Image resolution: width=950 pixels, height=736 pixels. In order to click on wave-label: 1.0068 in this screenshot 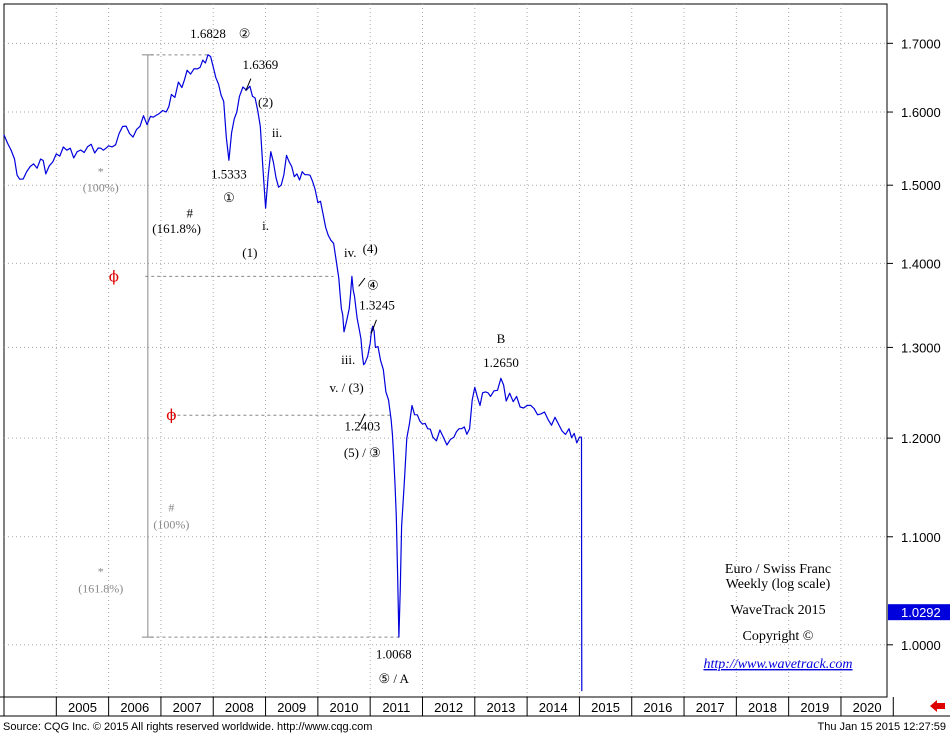, I will do `click(394, 653)`.